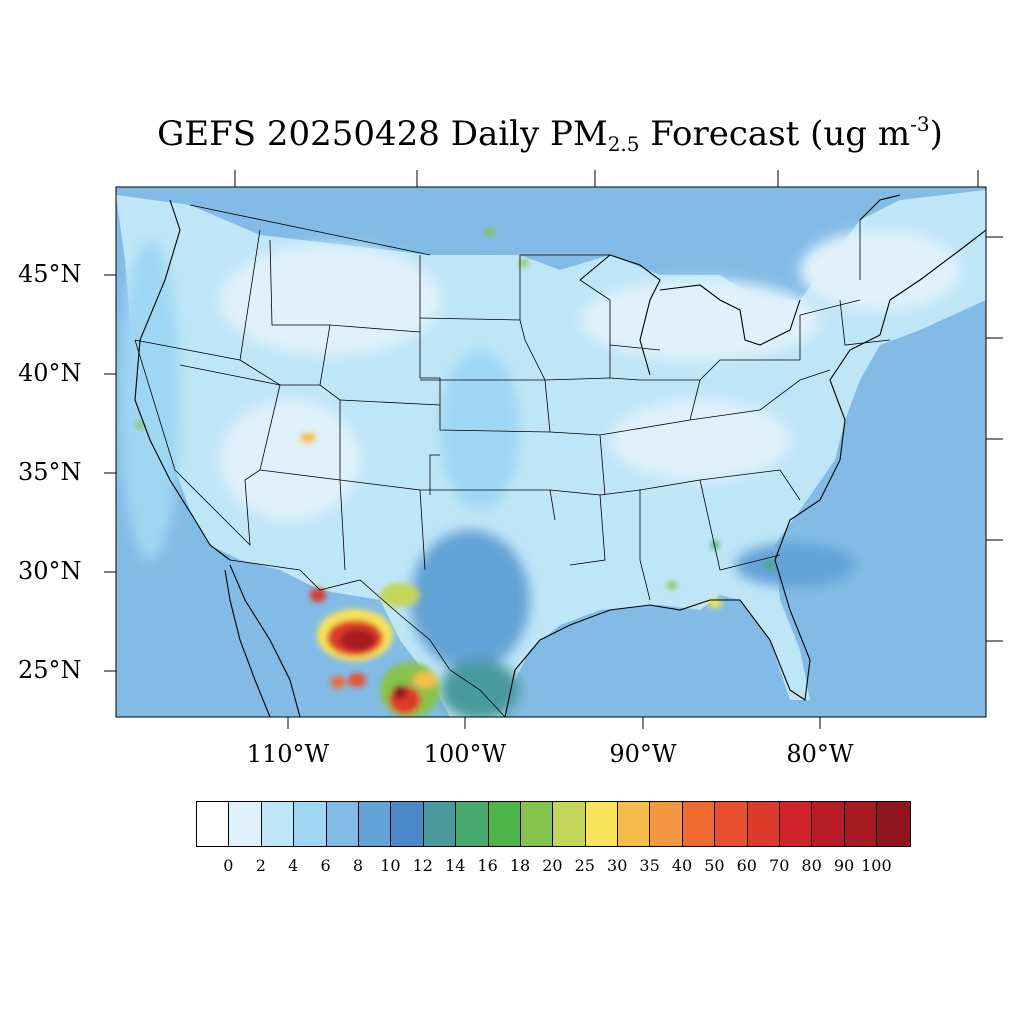  I want to click on lat-label-35: 35°N, so click(50, 472).